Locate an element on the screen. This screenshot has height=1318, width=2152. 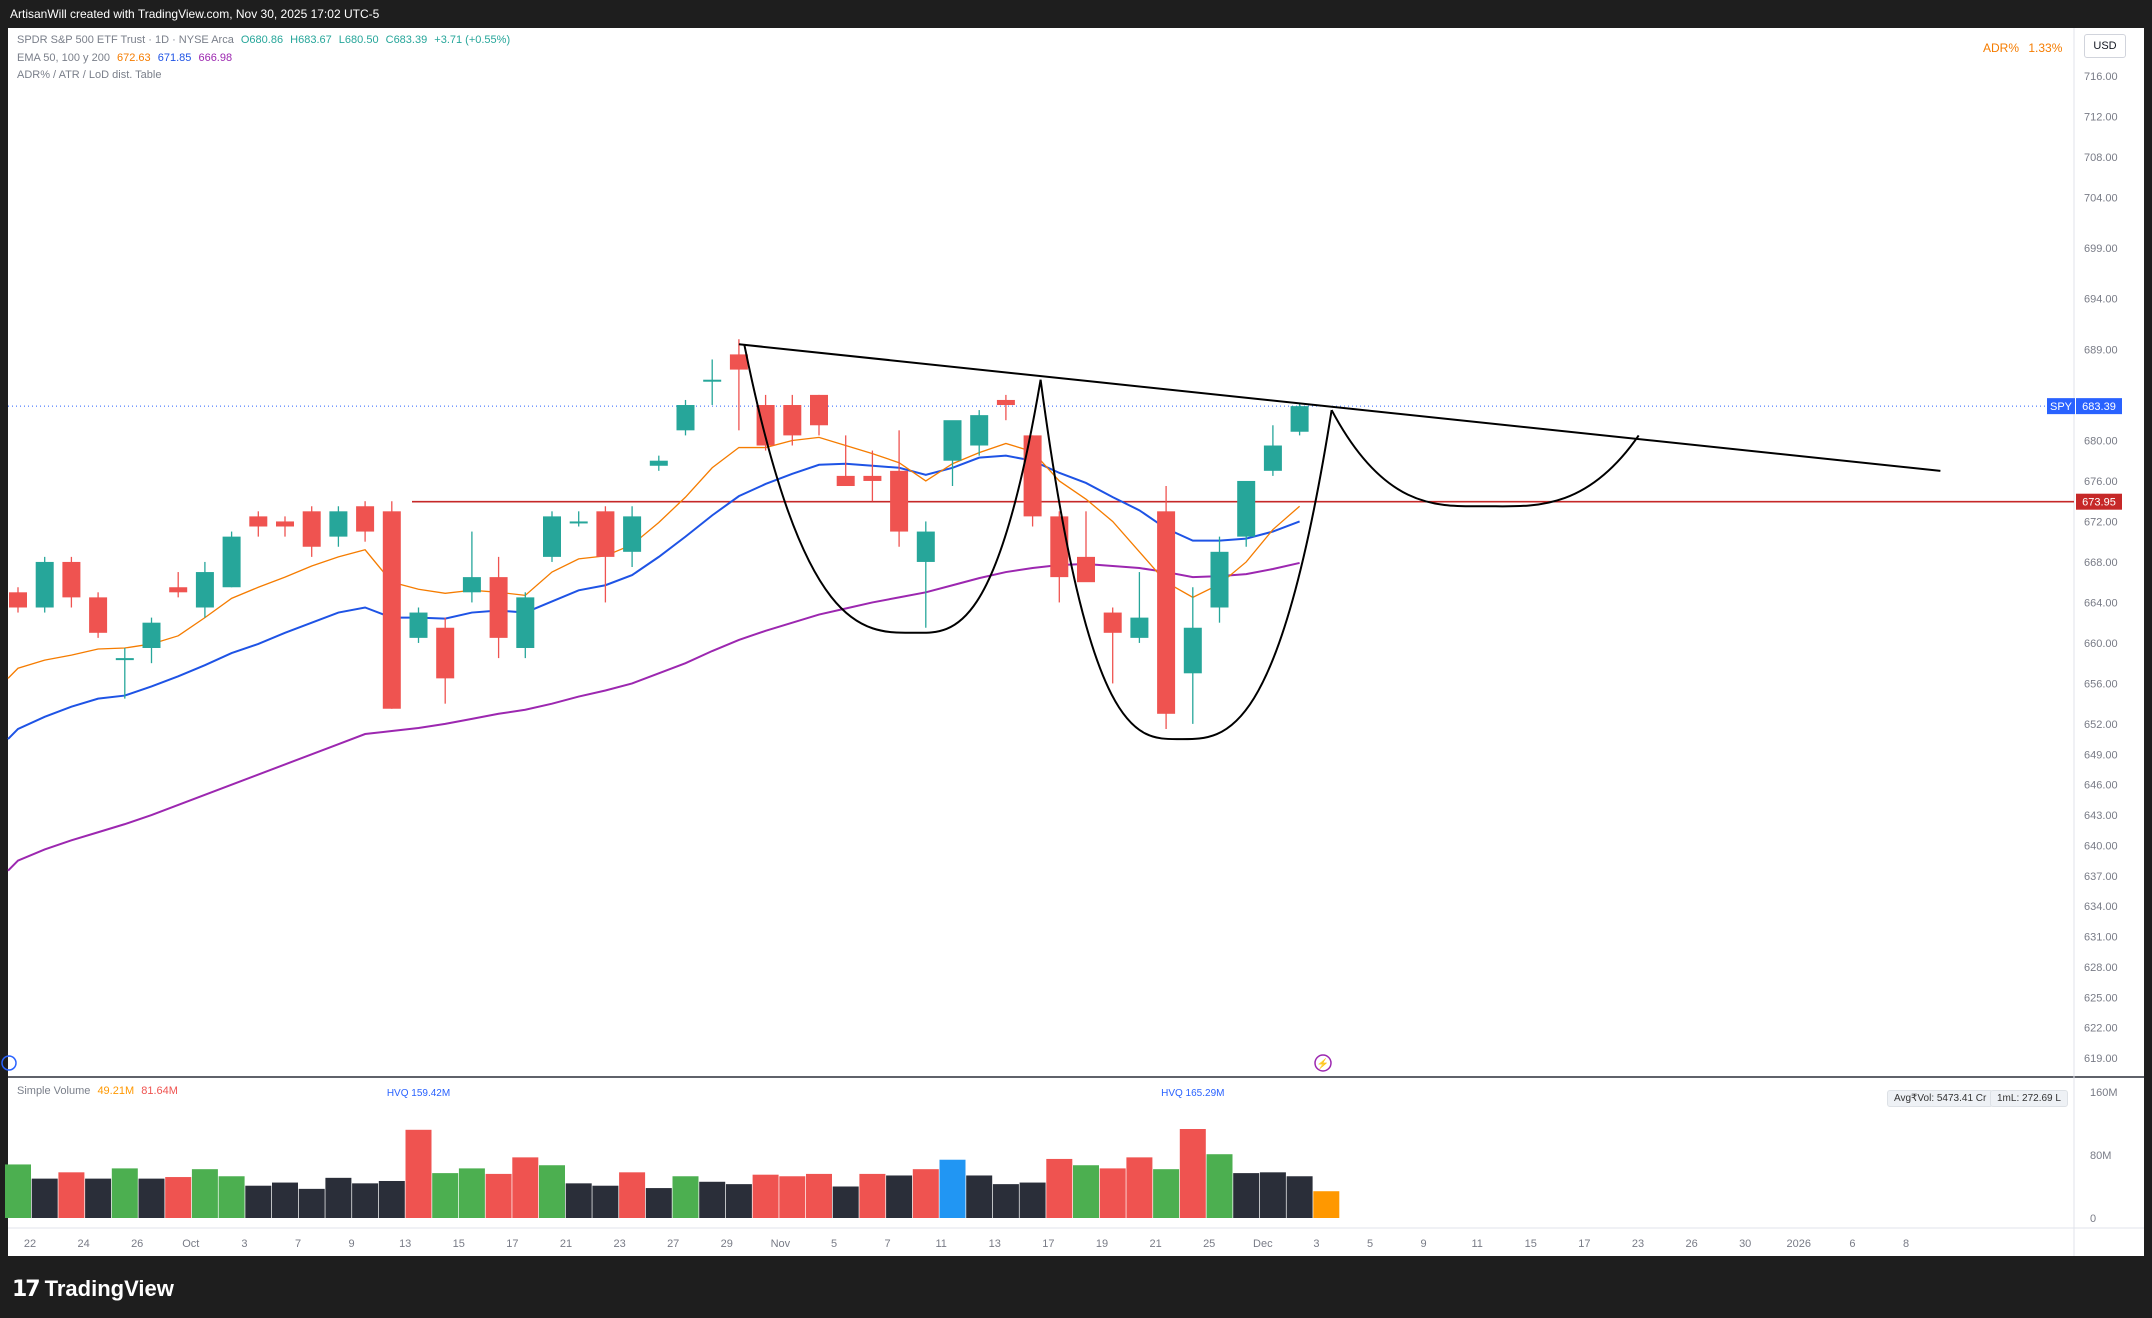
left-cup-drawing is located at coordinates (892, 489).